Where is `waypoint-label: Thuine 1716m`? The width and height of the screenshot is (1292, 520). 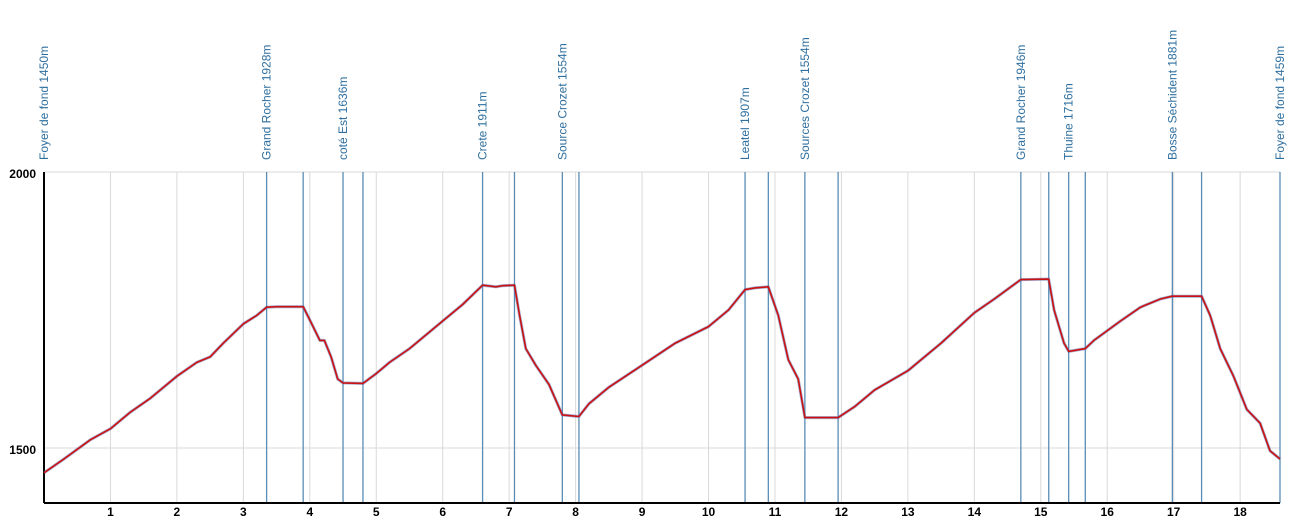 waypoint-label: Thuine 1716m is located at coordinates (1069, 121).